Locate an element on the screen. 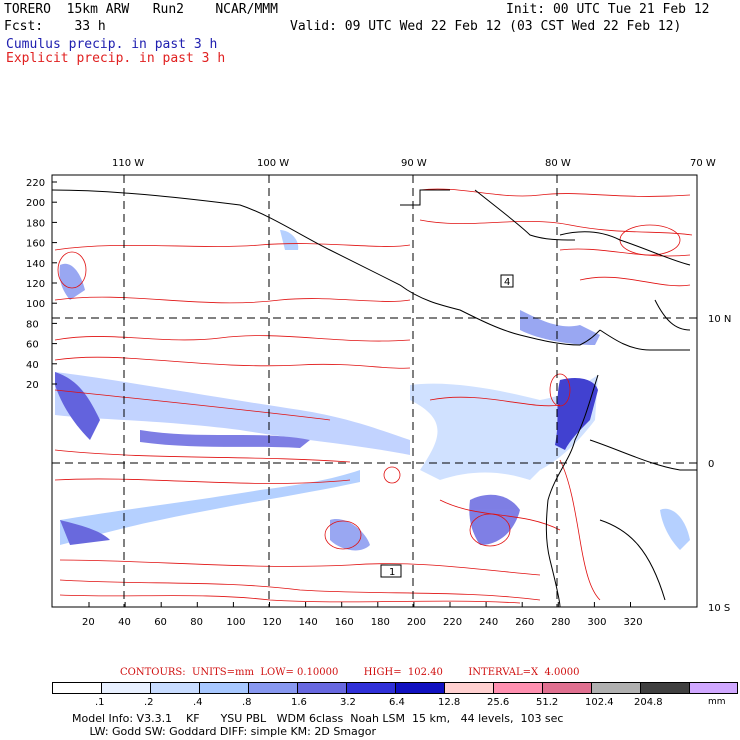 The height and width of the screenshot is (740, 740). y-tick-label: 140 is located at coordinates (35, 264).